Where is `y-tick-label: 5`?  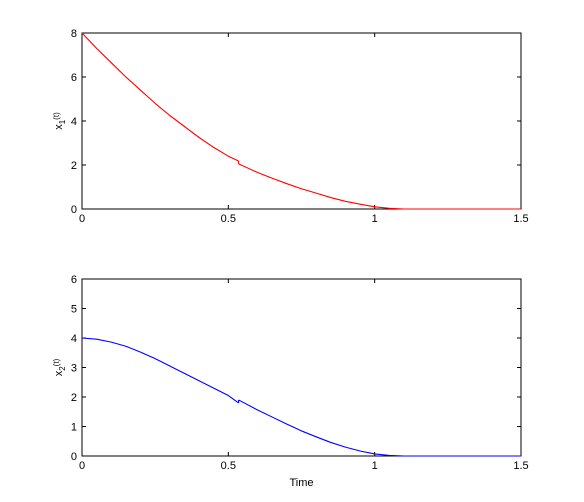 y-tick-label: 5 is located at coordinates (74, 310).